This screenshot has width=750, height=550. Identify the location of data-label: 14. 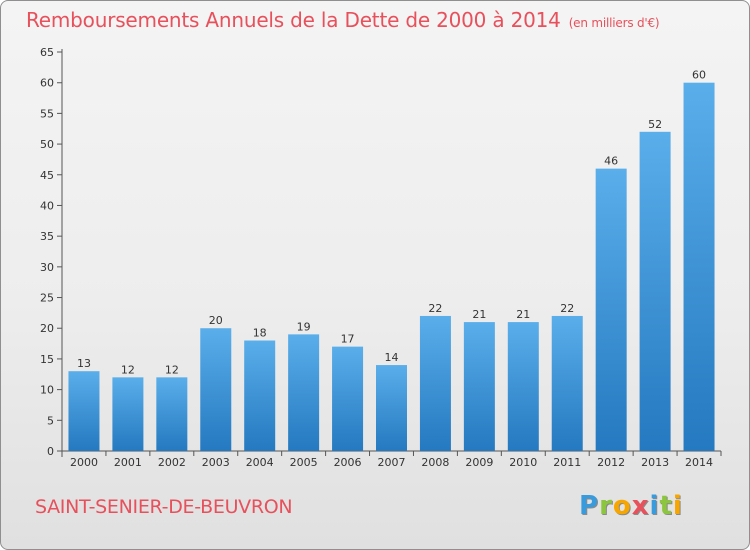
(392, 357).